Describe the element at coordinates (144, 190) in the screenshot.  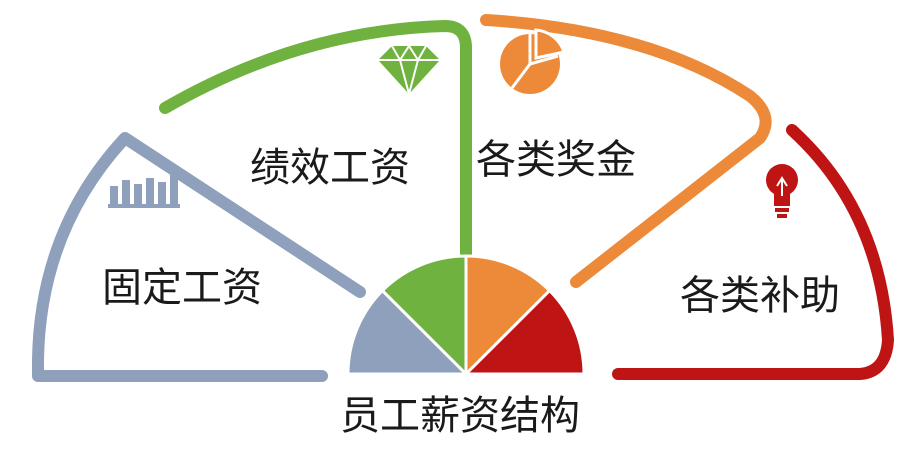
I see `bar-chart-icon` at that location.